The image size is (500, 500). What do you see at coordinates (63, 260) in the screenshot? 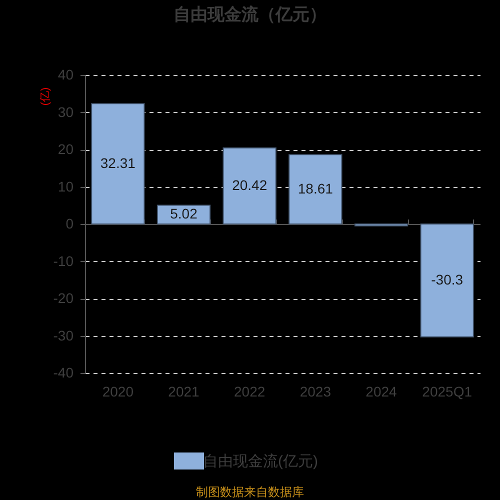
I see `y-tick-label: -10` at bounding box center [63, 260].